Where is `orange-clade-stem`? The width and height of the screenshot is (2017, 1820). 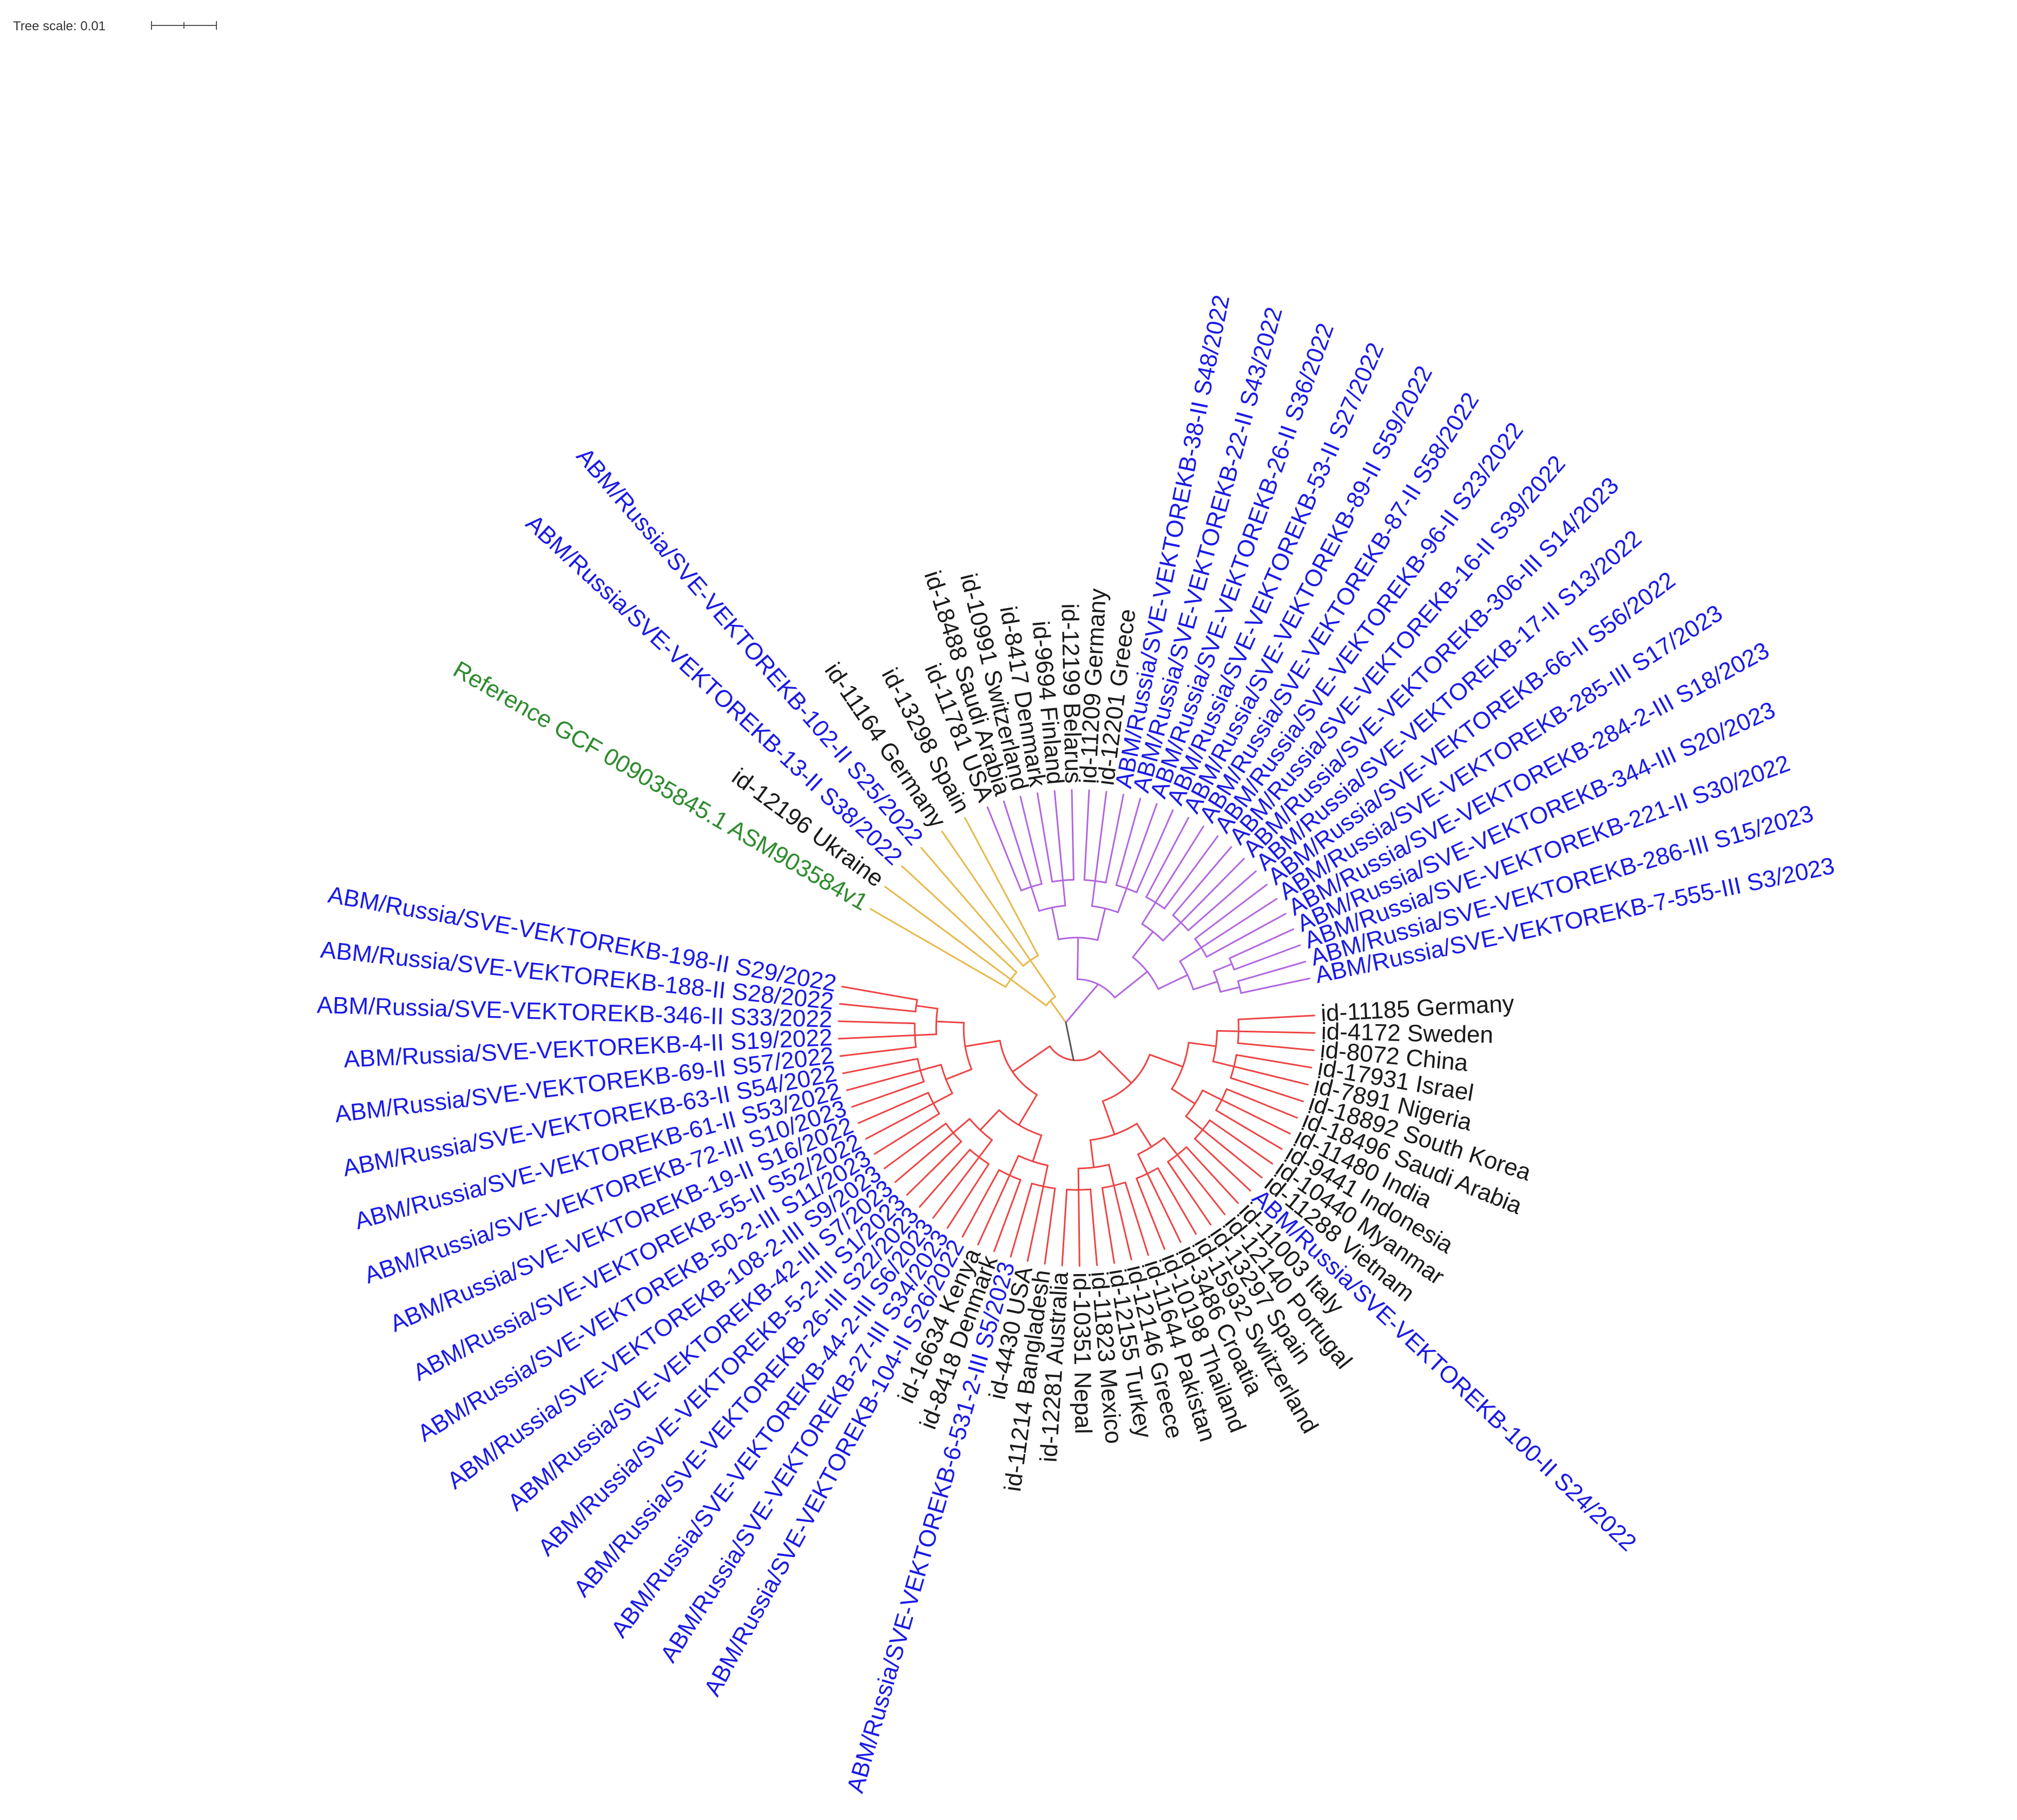 orange-clade-stem is located at coordinates (1058, 1012).